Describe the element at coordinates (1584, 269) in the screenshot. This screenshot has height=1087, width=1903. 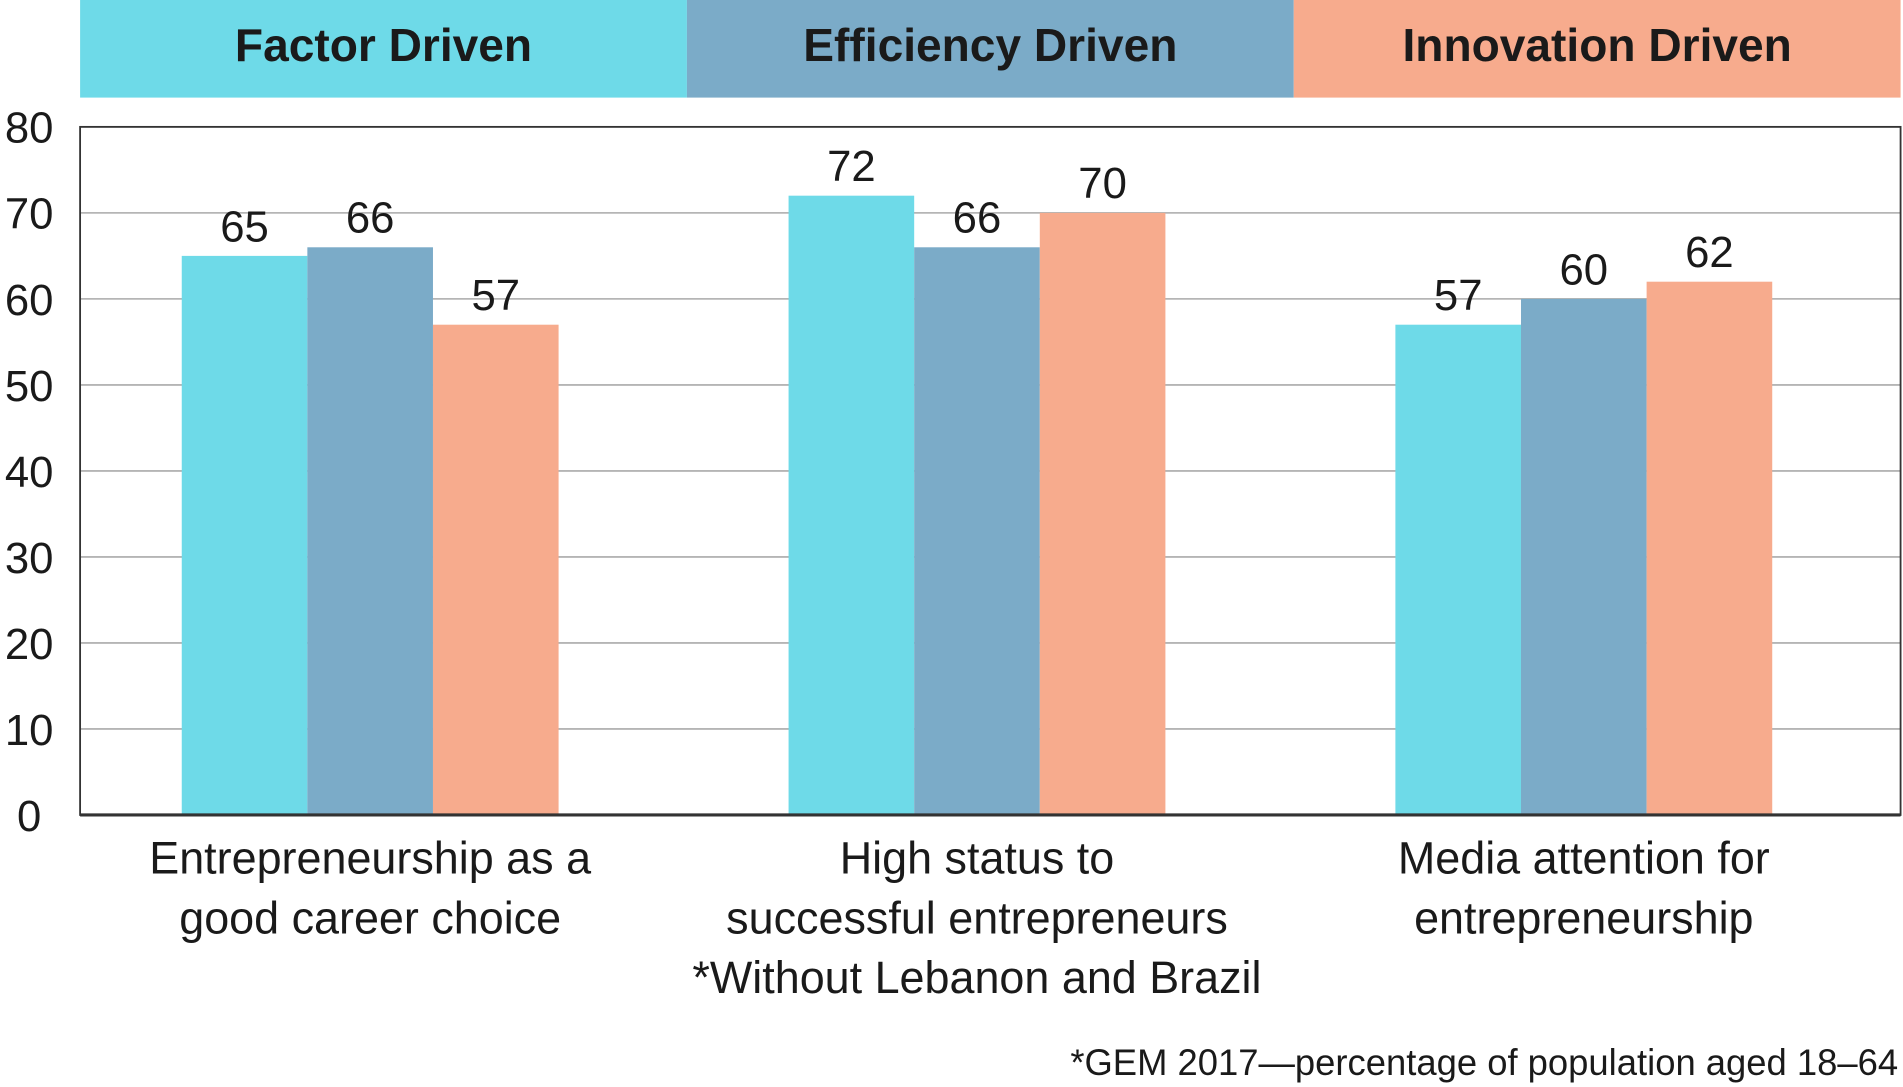
I see `data-label: 60` at that location.